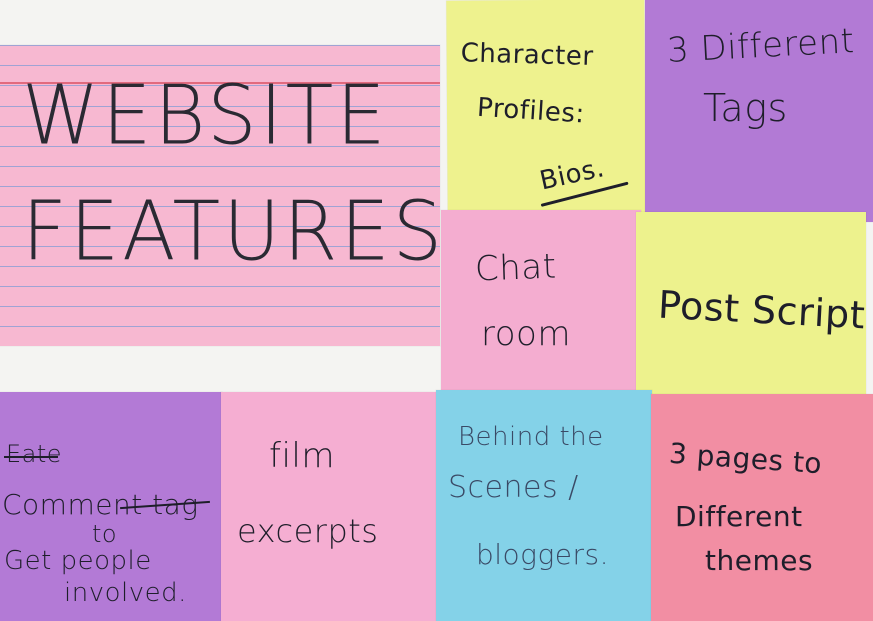 The width and height of the screenshot is (873, 621). Describe the element at coordinates (308, 531) in the screenshot. I see `note-film-line2: excerpts` at that location.